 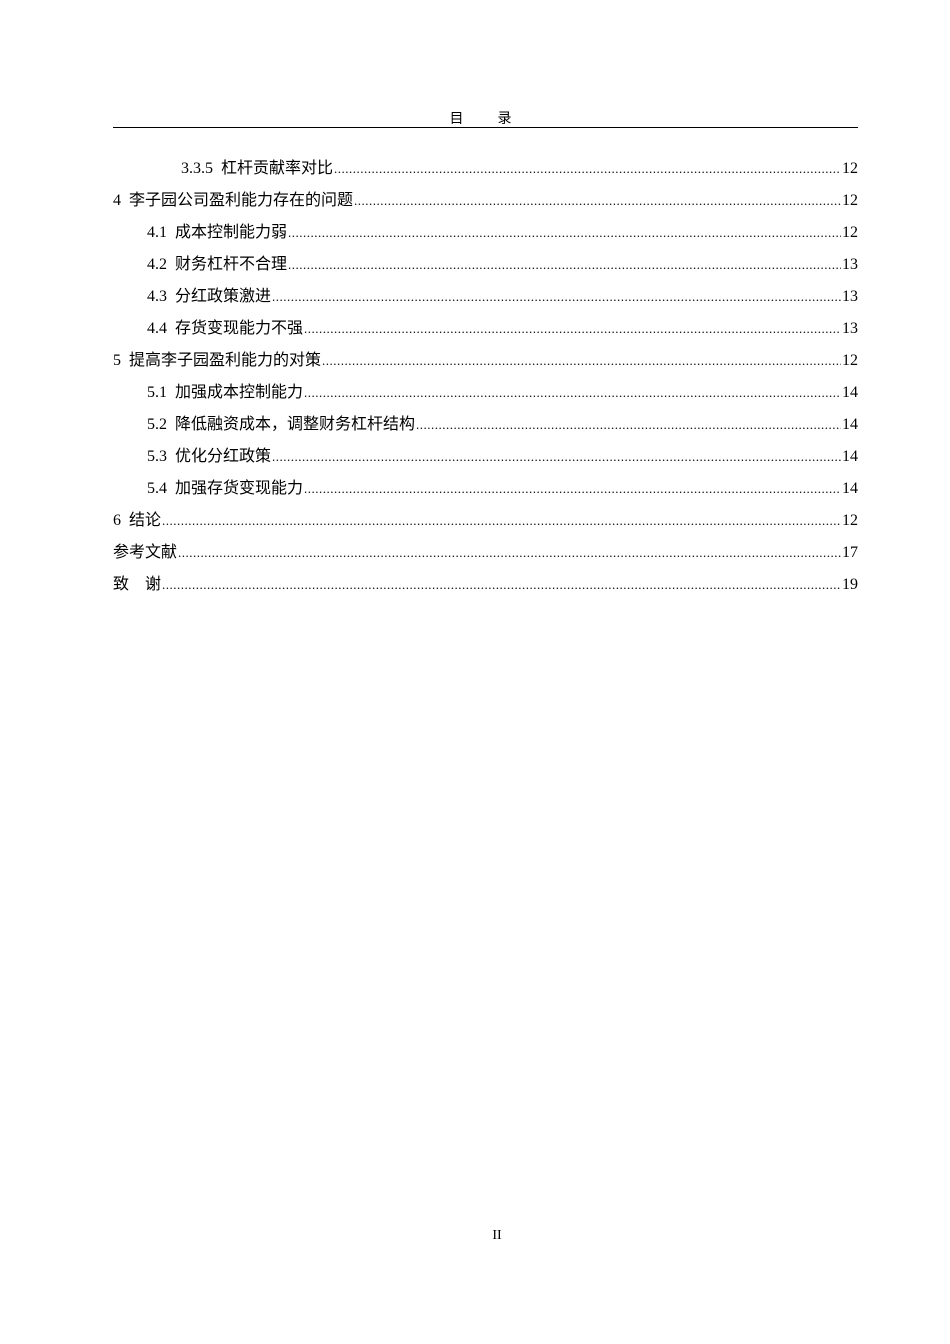 I want to click on toc-entry-title: 结论, so click(x=145, y=520).